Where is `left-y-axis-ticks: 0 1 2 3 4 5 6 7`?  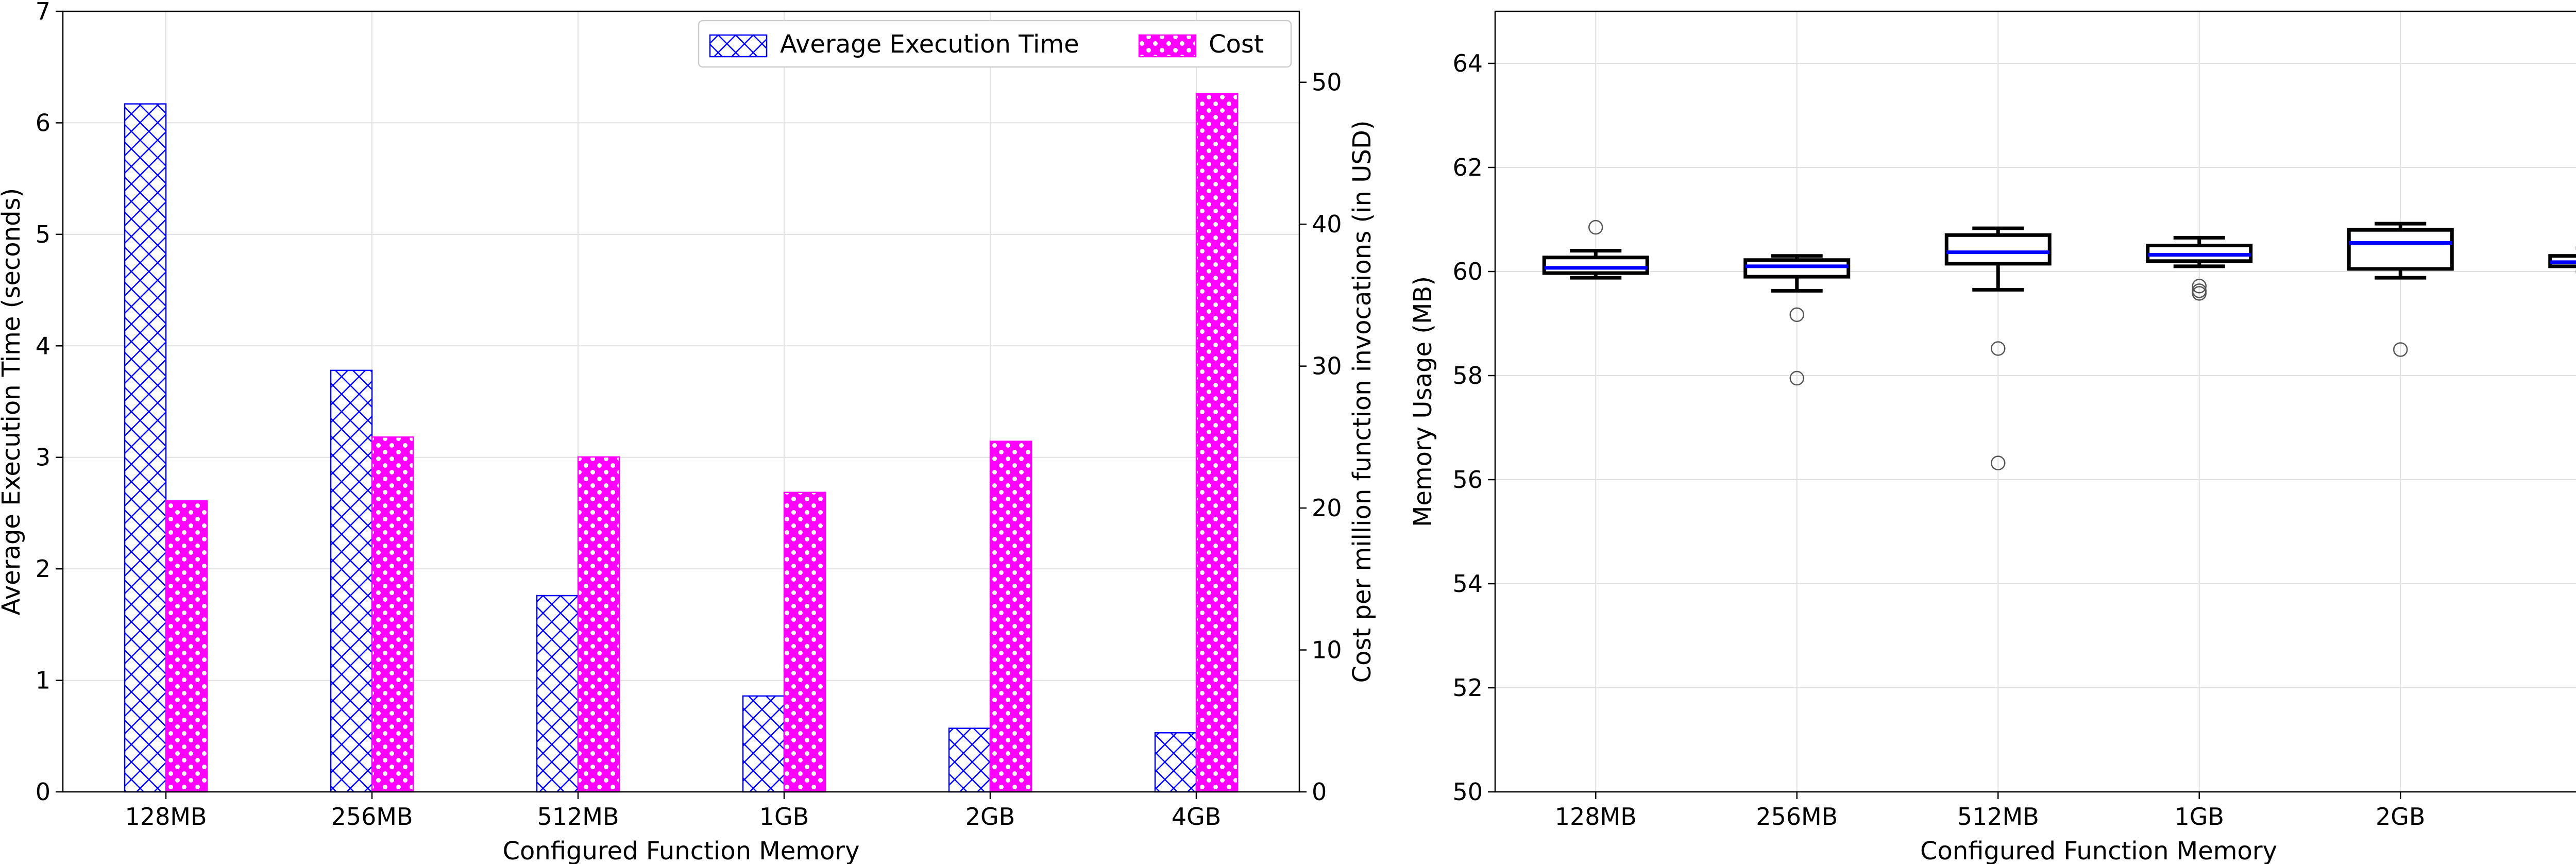
left-y-axis-ticks: 0 1 2 3 4 5 6 7 is located at coordinates (49, 403).